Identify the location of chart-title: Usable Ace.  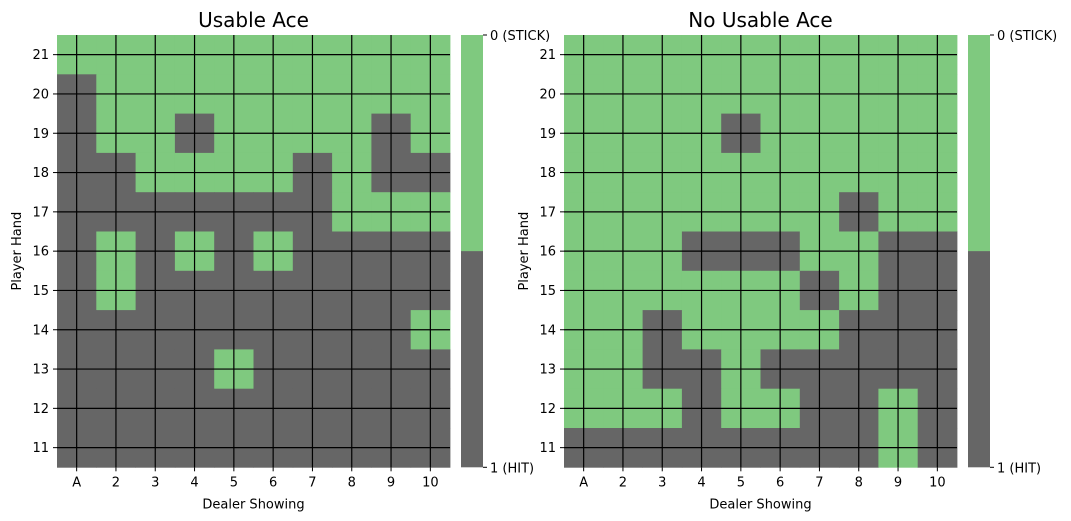
(253, 20).